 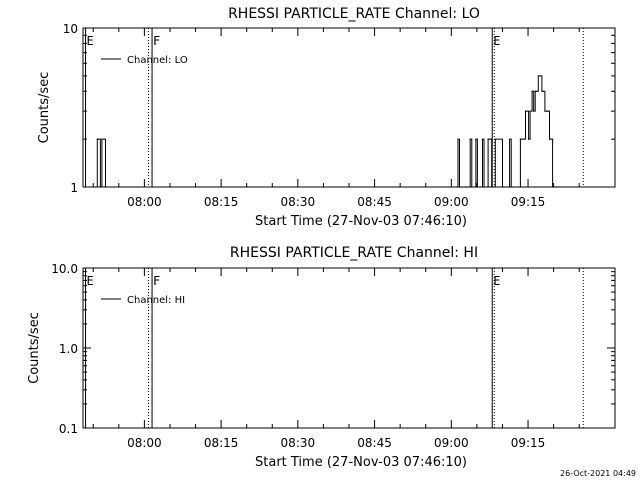 I want to click on y-tick-label: 10, so click(x=70, y=29).